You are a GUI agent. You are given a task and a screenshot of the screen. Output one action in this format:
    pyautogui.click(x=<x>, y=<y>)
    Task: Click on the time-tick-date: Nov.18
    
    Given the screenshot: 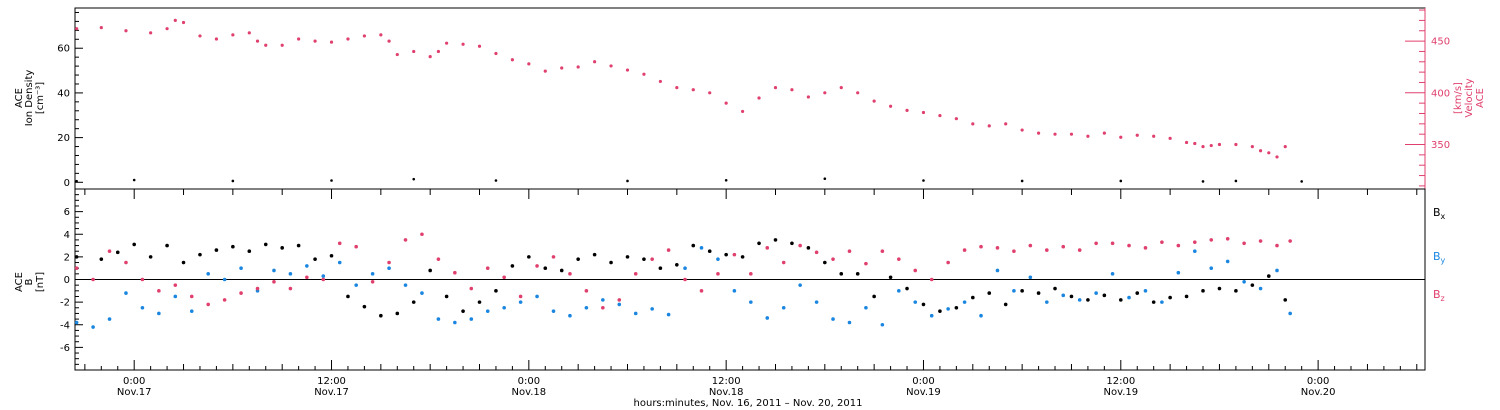 What is the action you would take?
    pyautogui.click(x=529, y=392)
    